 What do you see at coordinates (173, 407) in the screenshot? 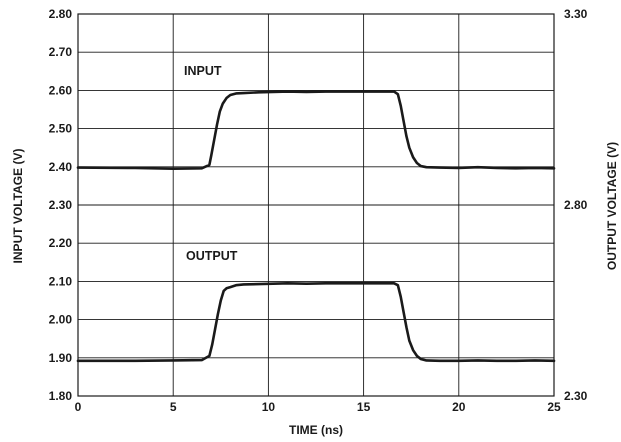
I see `x-tick-label: 5` at bounding box center [173, 407].